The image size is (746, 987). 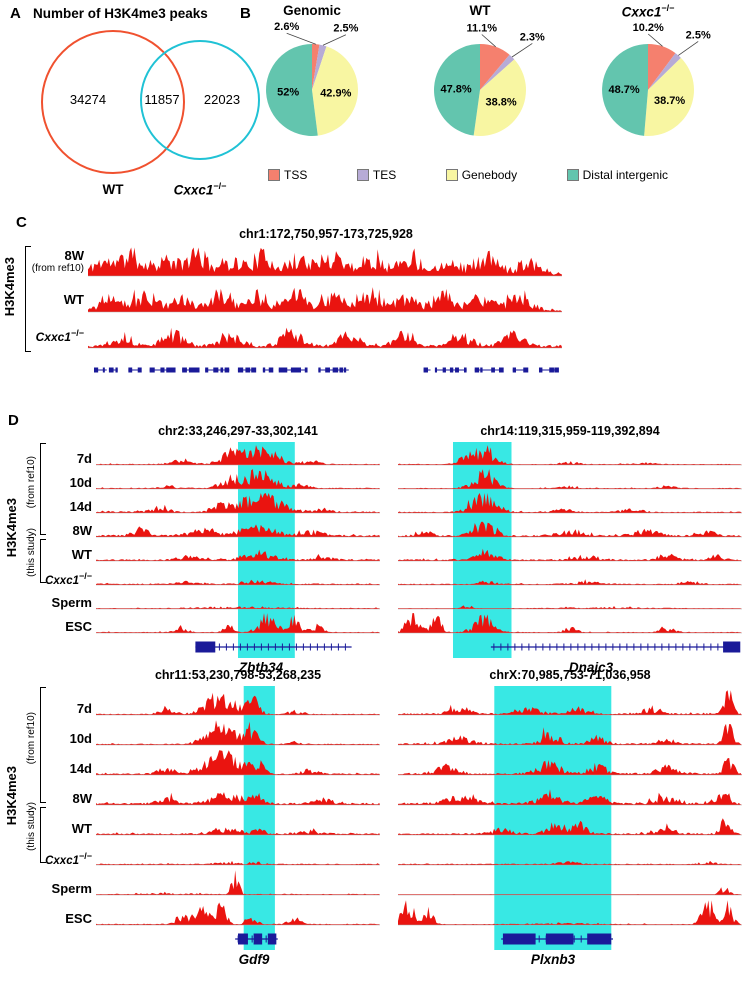 I want to click on pie-label: 38.8%, so click(x=500, y=102).